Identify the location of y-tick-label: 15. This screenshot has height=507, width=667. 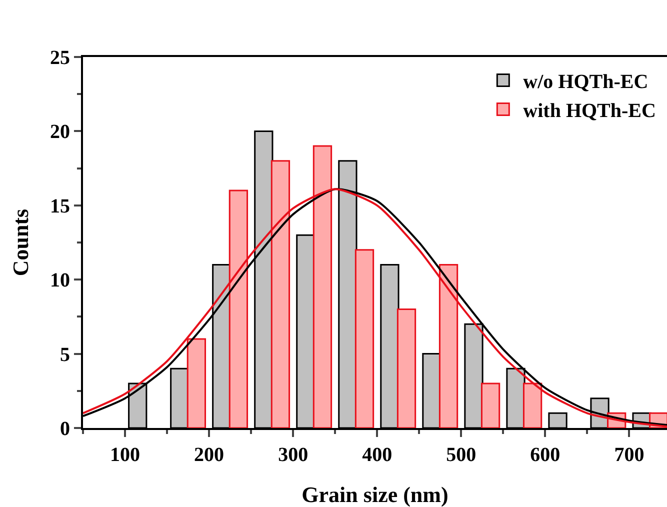
(60, 206).